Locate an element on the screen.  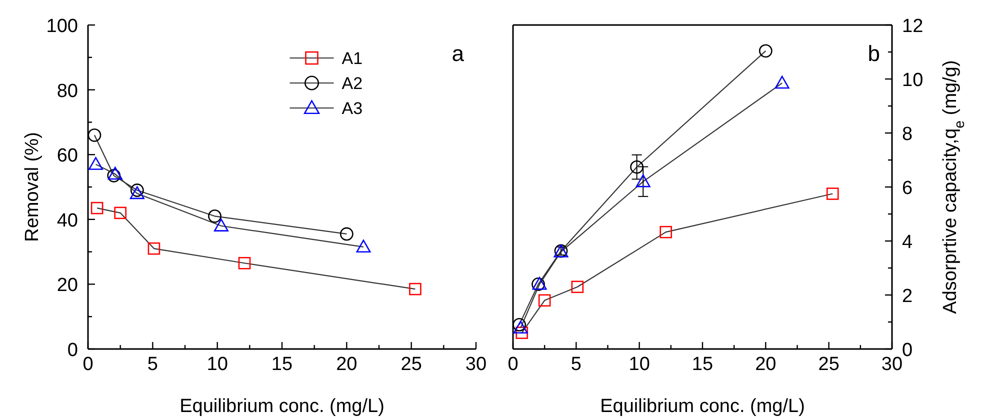
annotation: b is located at coordinates (874, 53).